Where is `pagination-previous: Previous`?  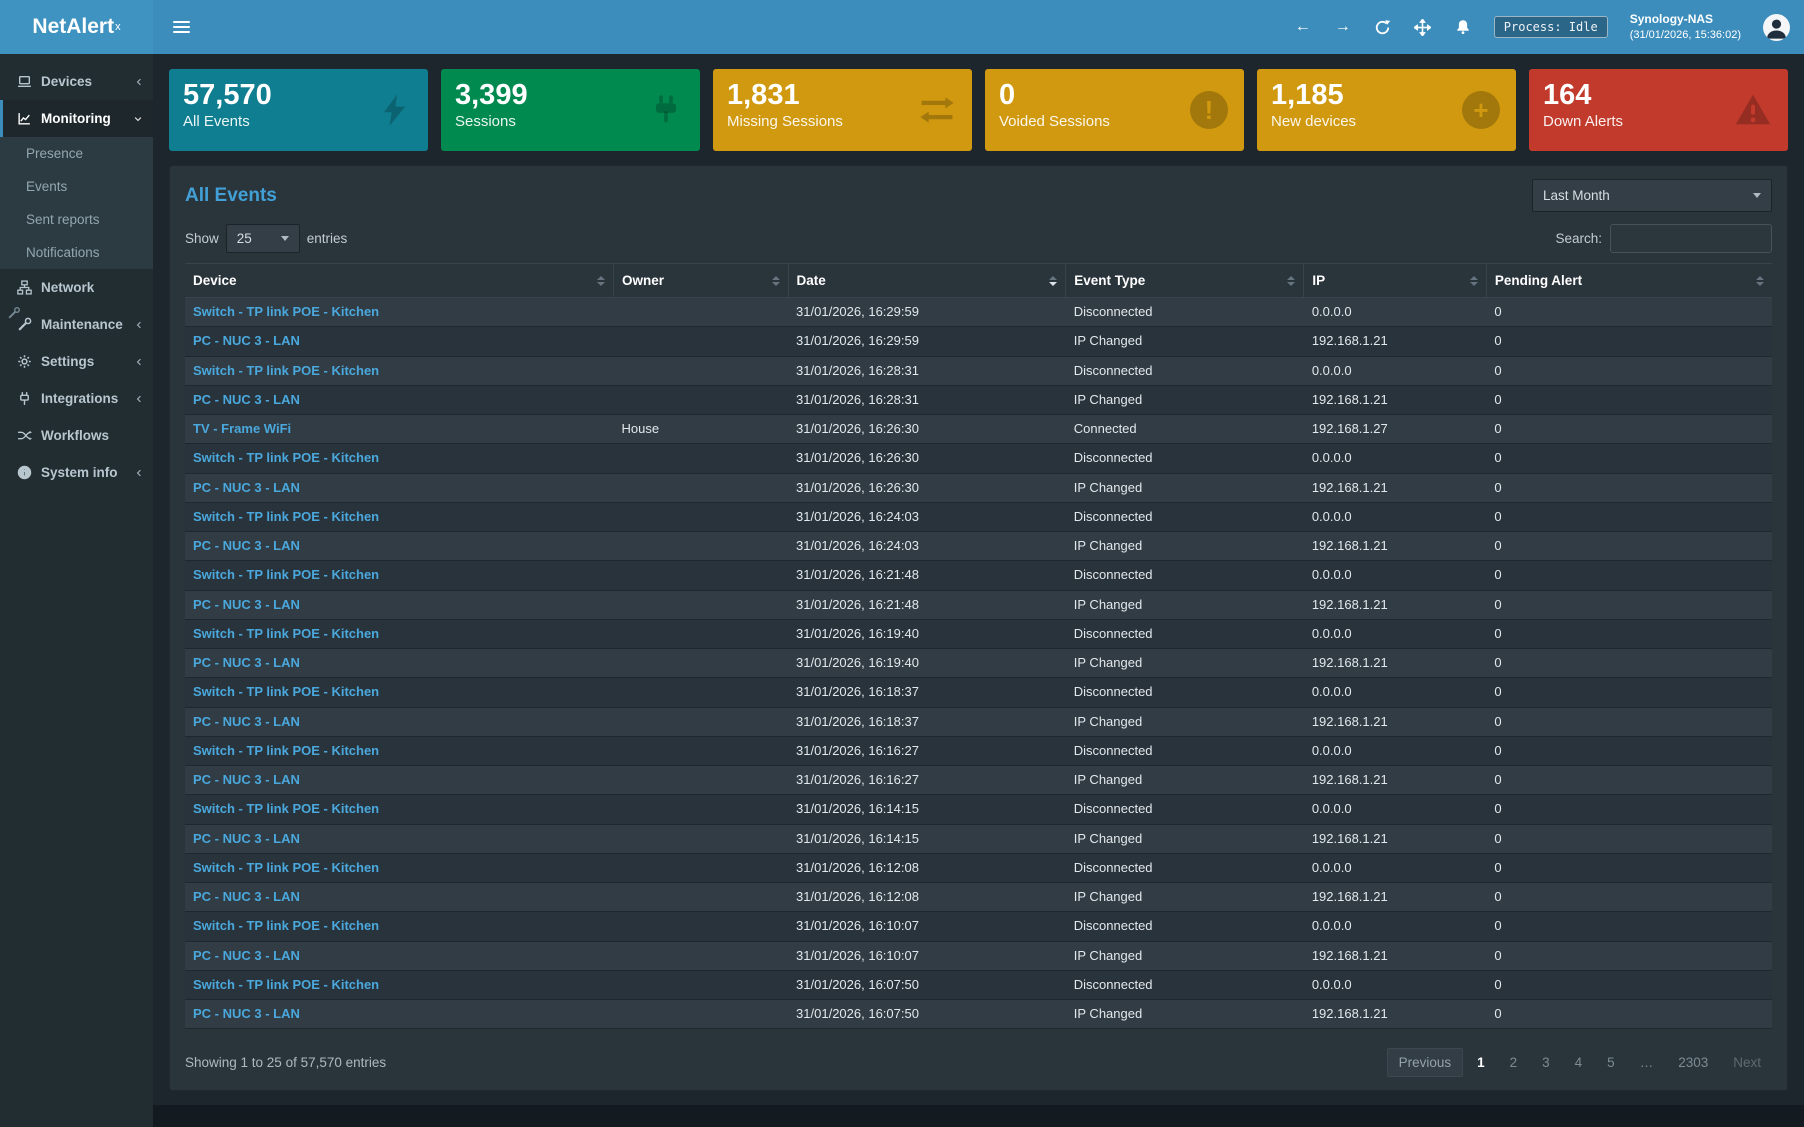
pagination-previous: Previous is located at coordinates (1425, 1062).